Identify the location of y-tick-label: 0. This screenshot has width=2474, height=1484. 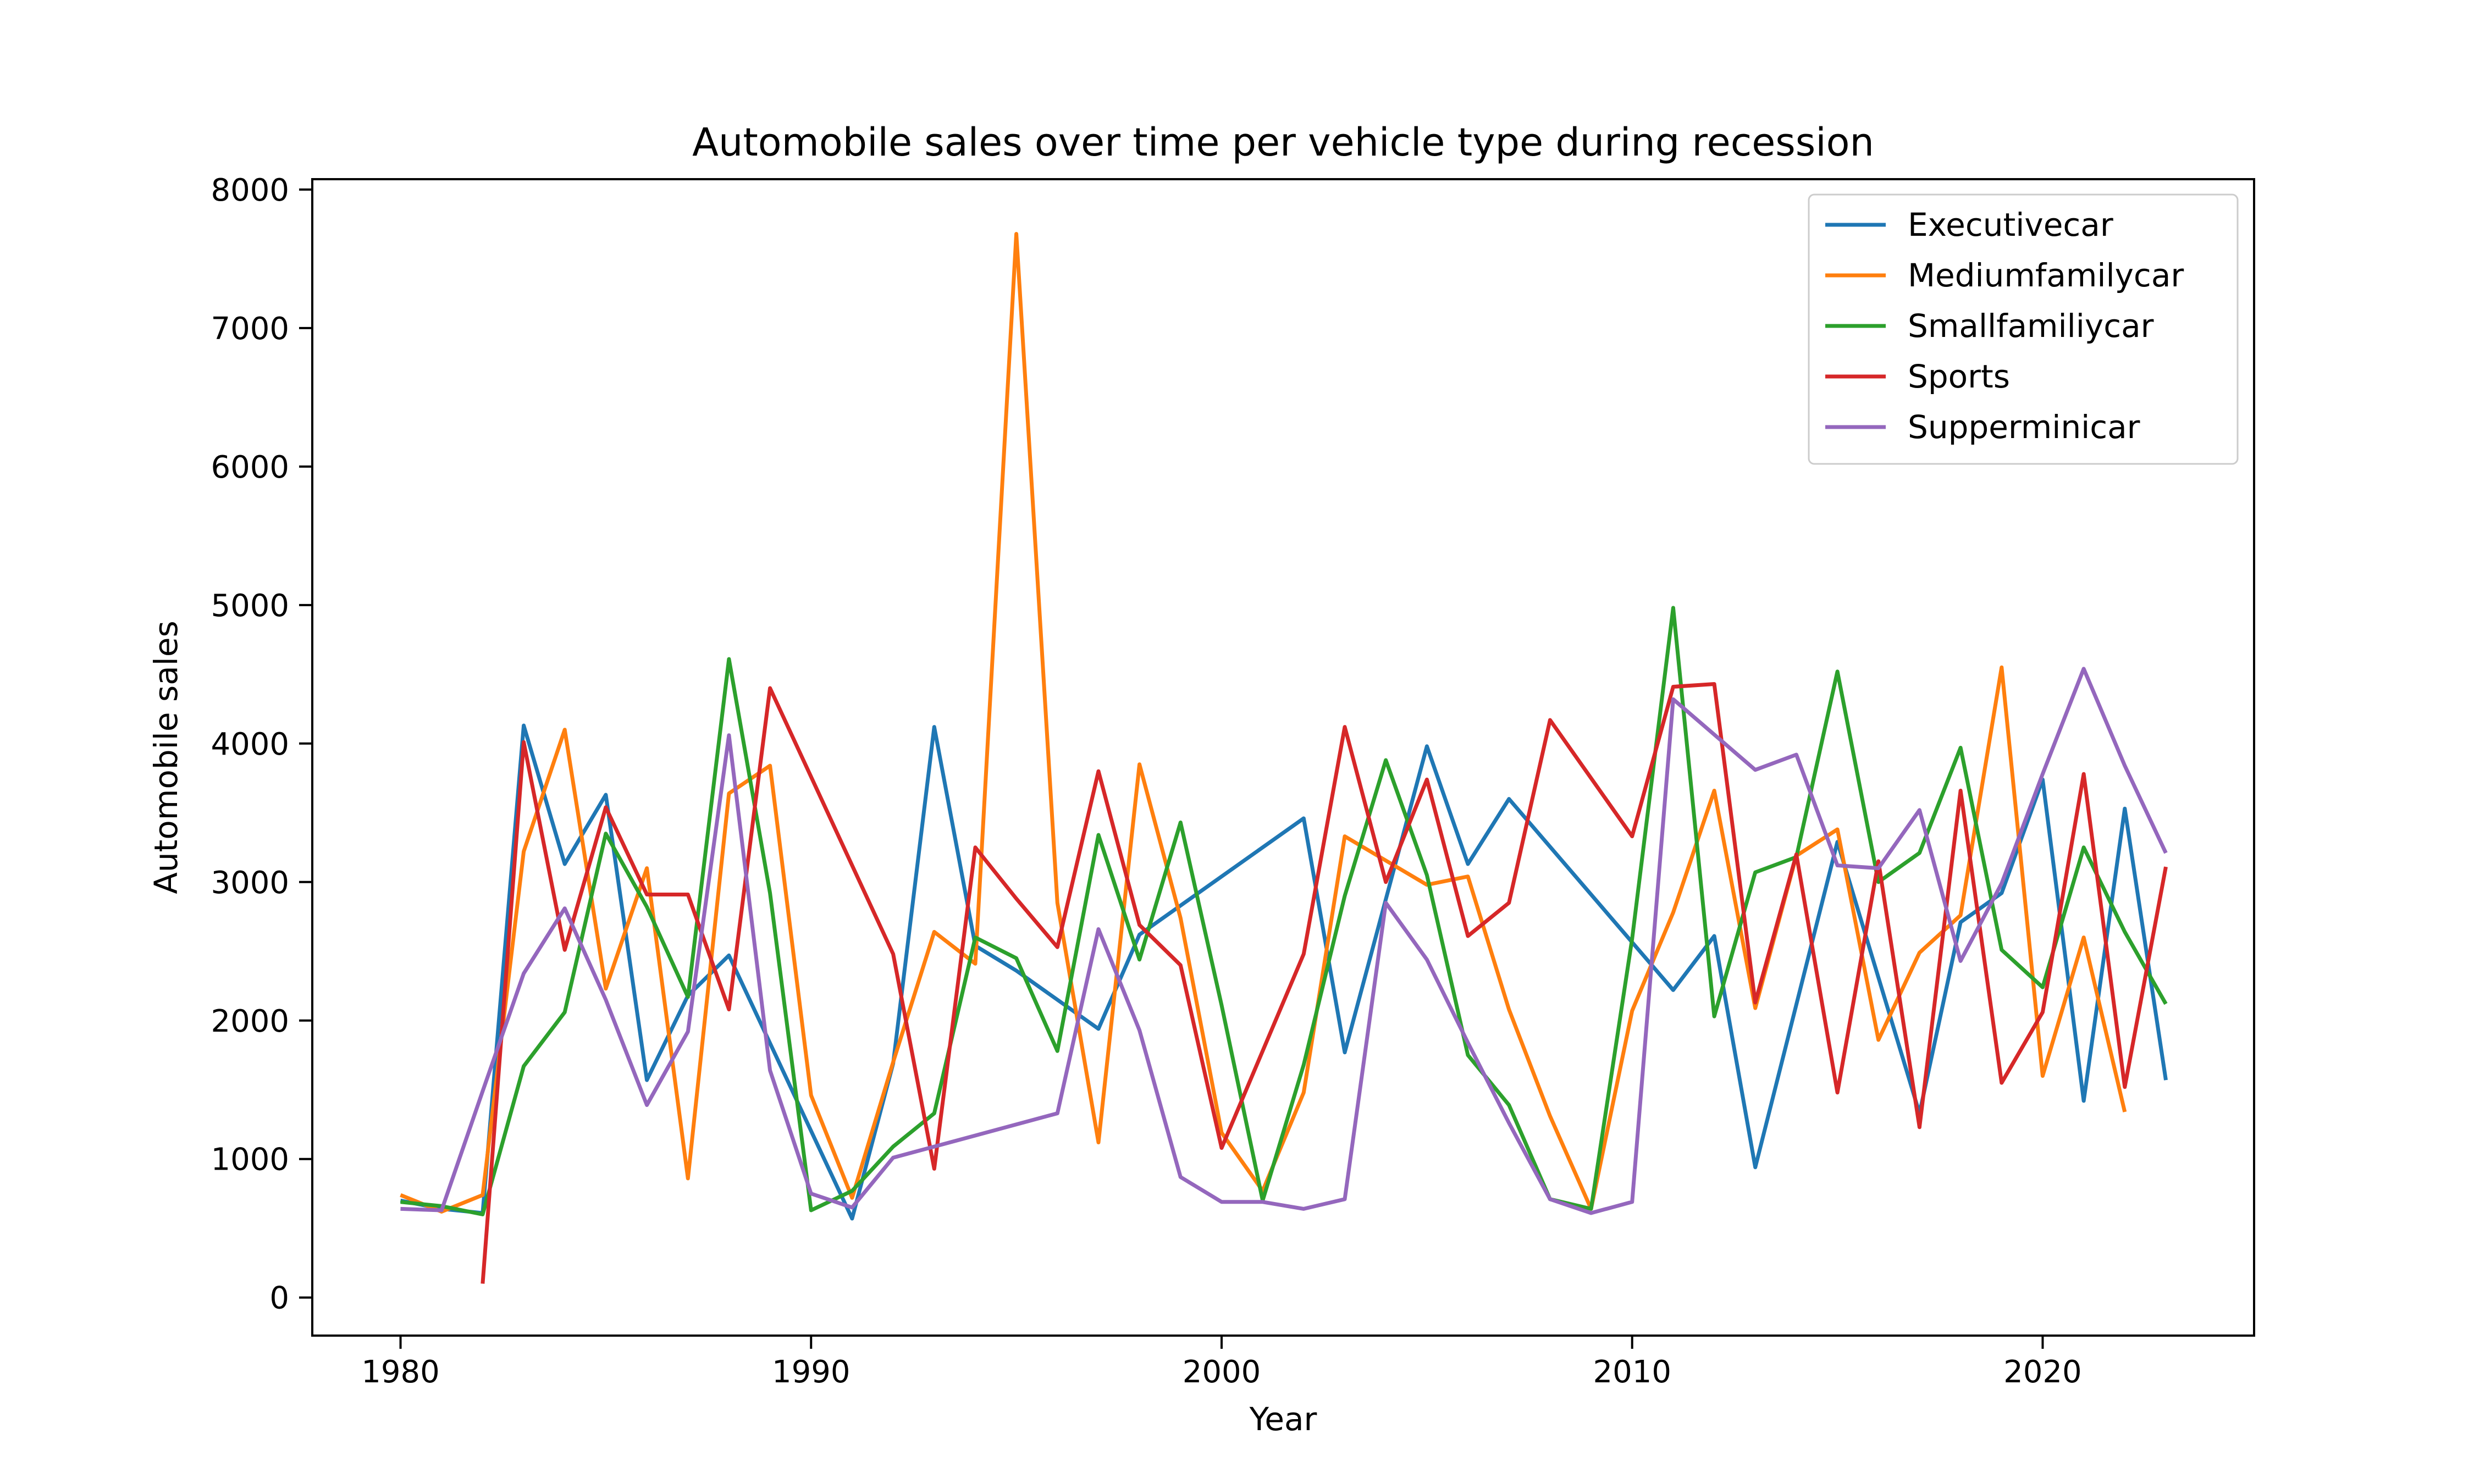
(279, 1298).